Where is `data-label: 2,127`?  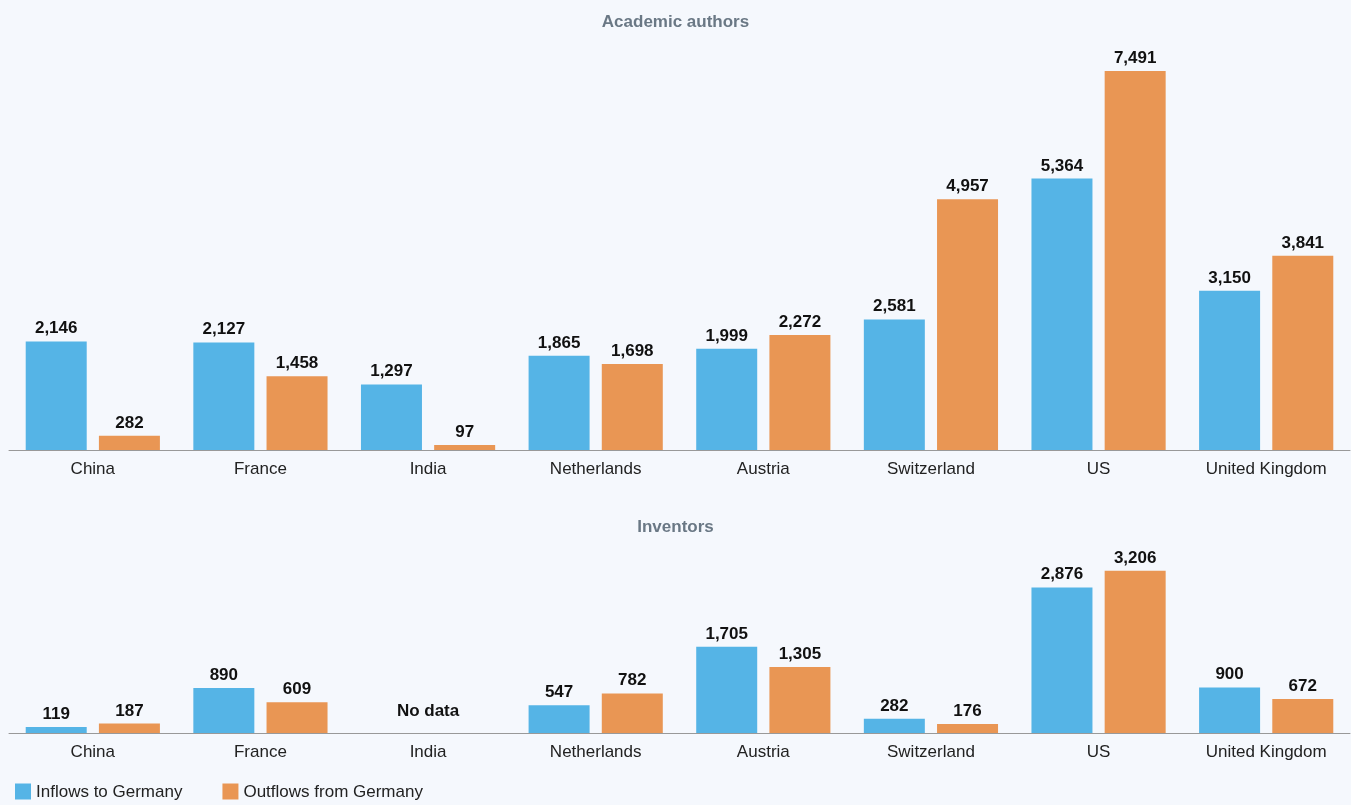
data-label: 2,127 is located at coordinates (224, 329).